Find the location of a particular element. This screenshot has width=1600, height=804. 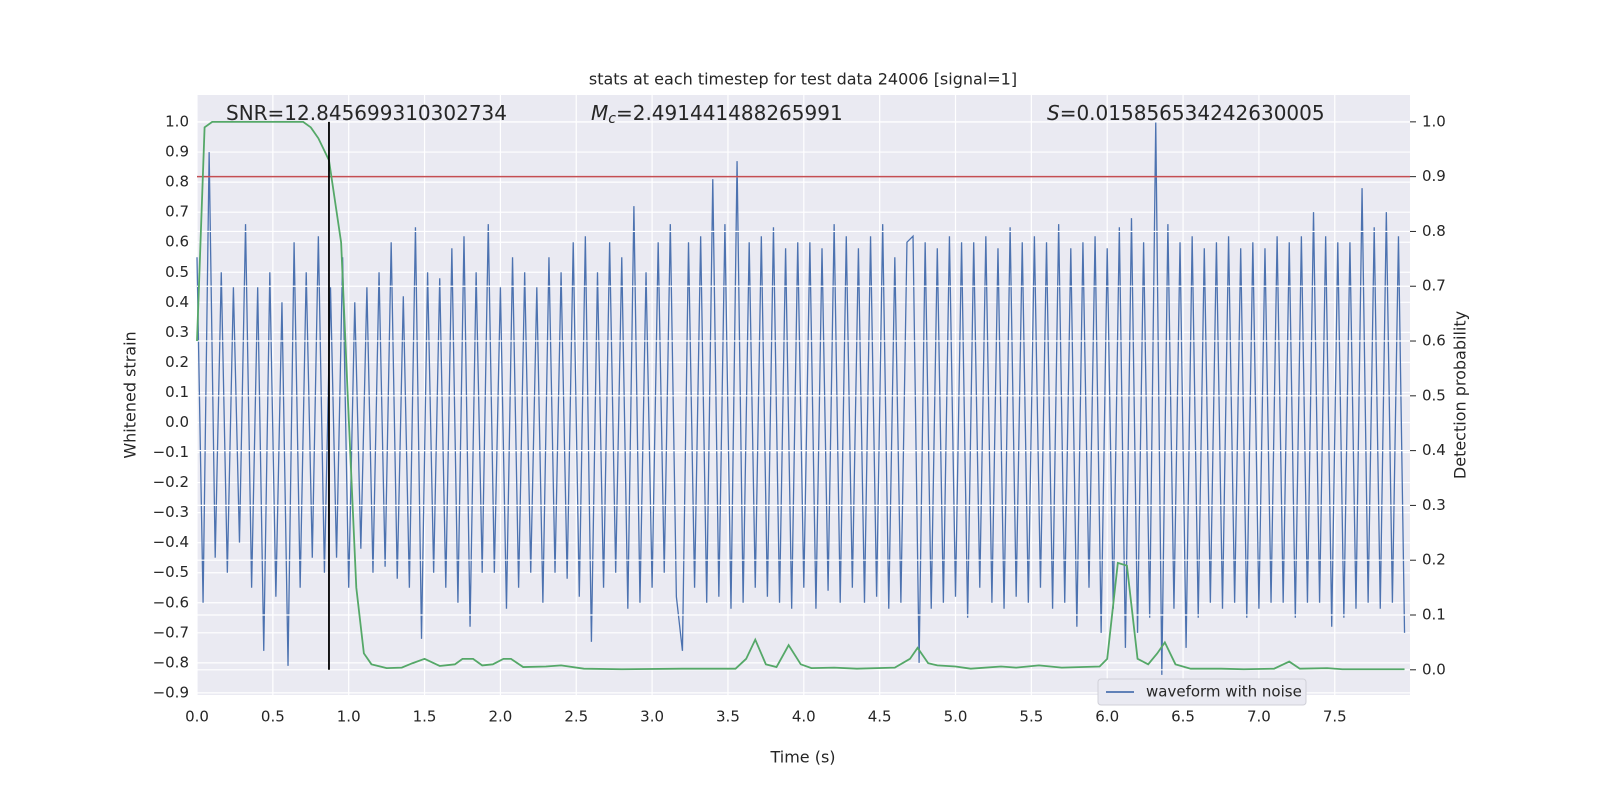

annotation-symbol: M is located at coordinates (599, 113).